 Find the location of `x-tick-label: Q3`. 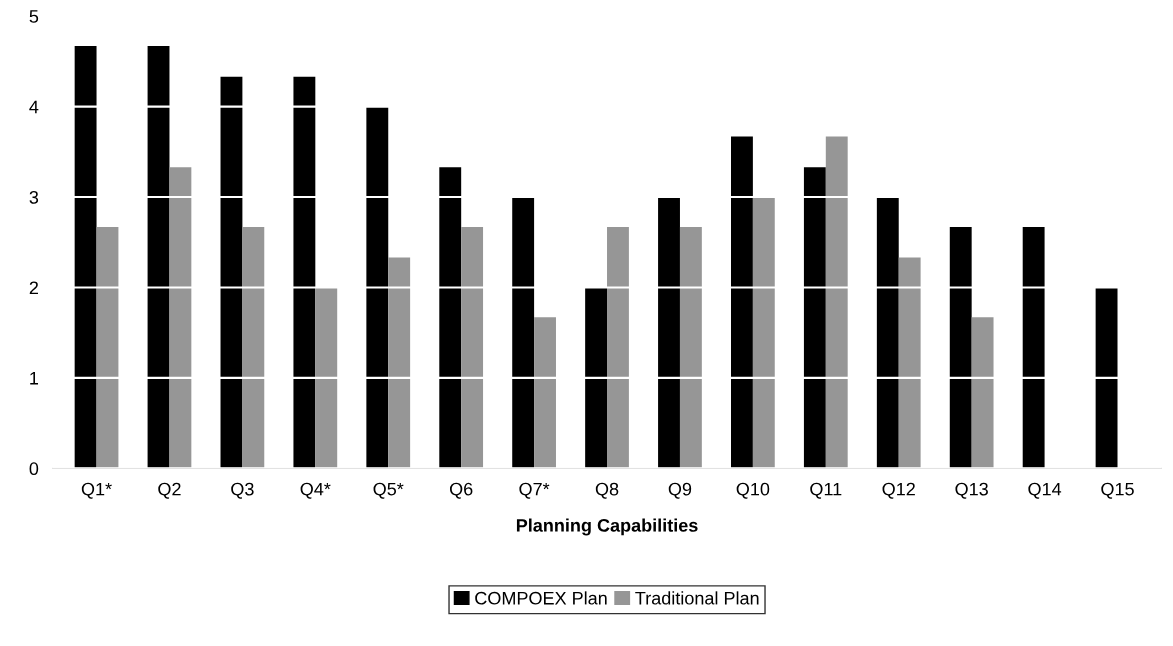

x-tick-label: Q3 is located at coordinates (242, 490).